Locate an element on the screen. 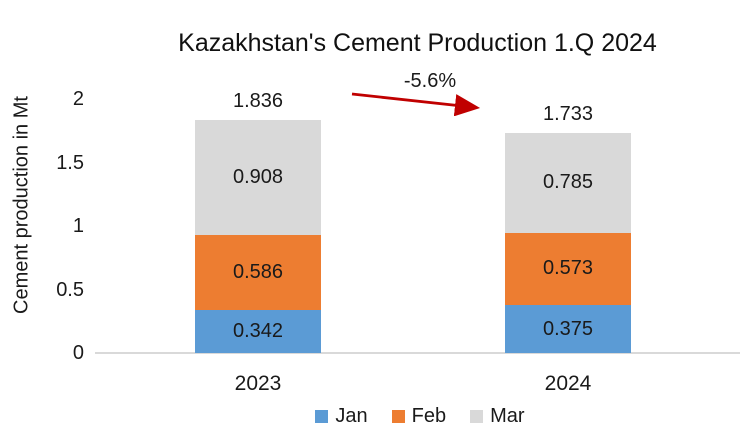 The width and height of the screenshot is (745, 448). legend: Jan Feb Mar is located at coordinates (420, 416).